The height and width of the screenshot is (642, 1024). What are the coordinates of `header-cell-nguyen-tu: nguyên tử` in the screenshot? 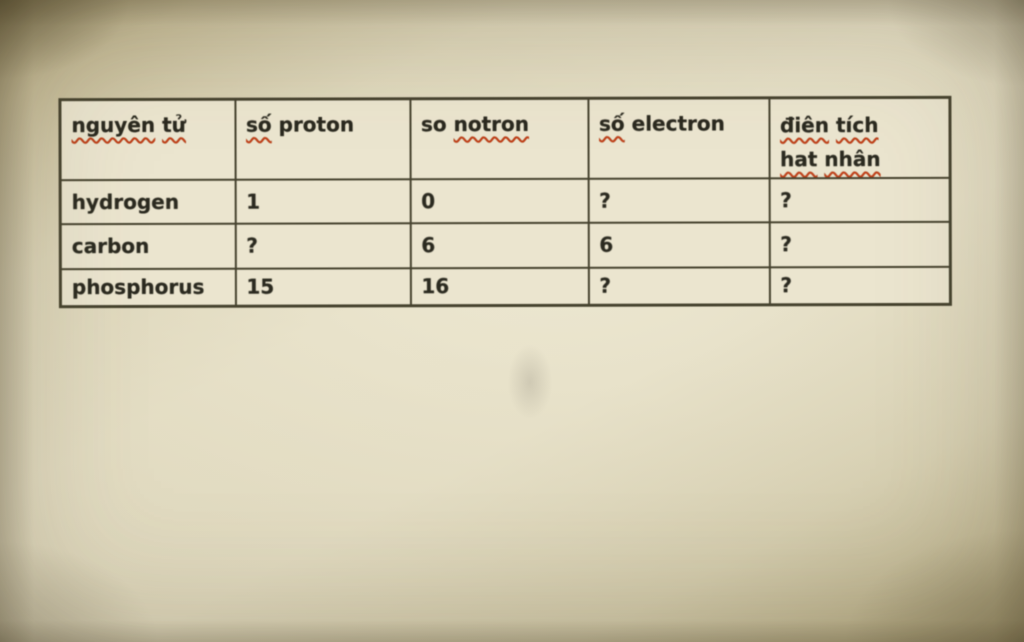 It's located at (147, 139).